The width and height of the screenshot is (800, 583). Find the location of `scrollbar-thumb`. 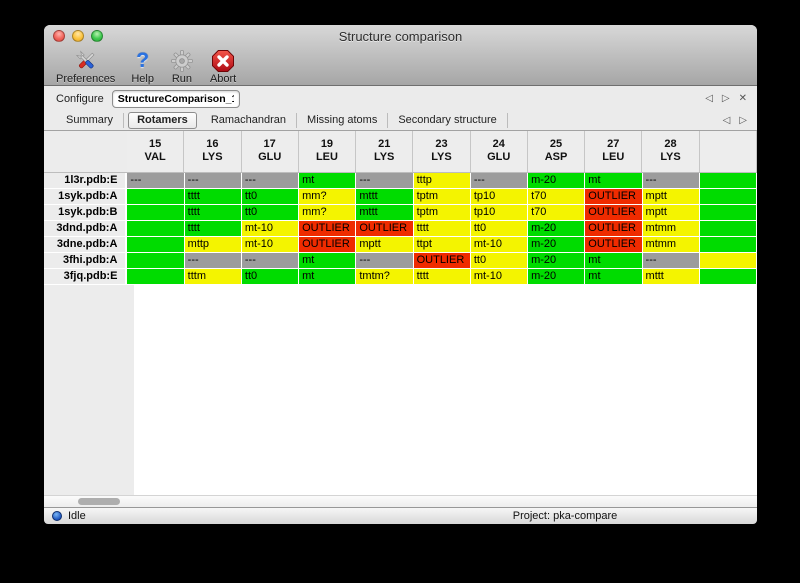

scrollbar-thumb is located at coordinates (99, 501).